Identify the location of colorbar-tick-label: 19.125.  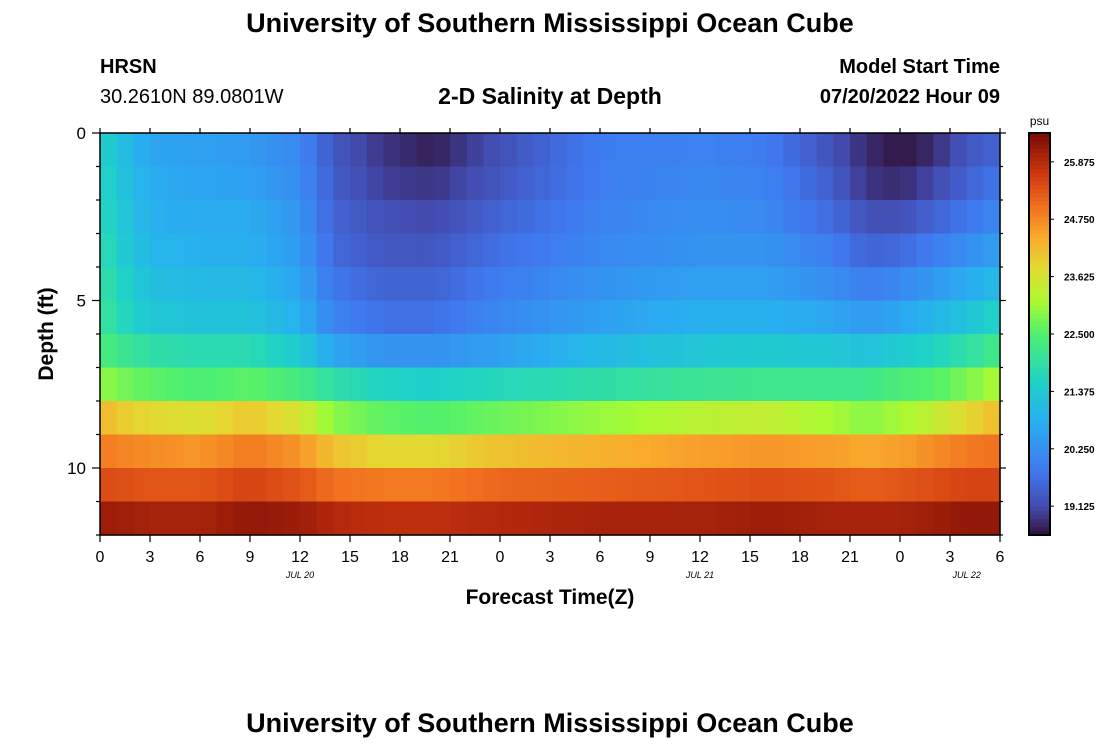
(1079, 507).